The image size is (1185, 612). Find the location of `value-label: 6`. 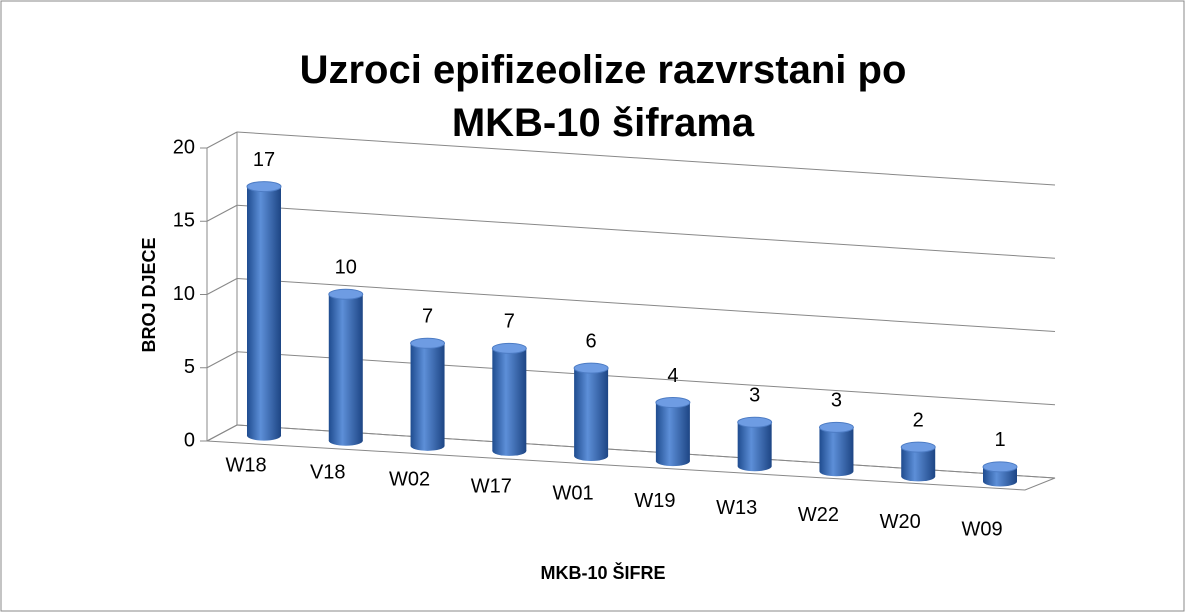

value-label: 6 is located at coordinates (591, 341).